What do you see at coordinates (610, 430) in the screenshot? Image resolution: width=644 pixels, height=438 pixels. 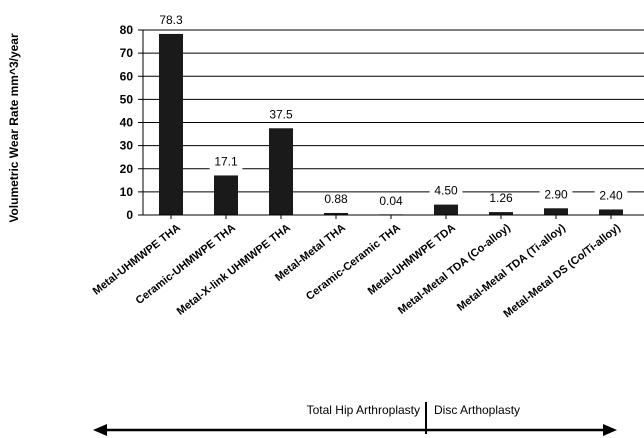 I see `span-right-arrowhead` at bounding box center [610, 430].